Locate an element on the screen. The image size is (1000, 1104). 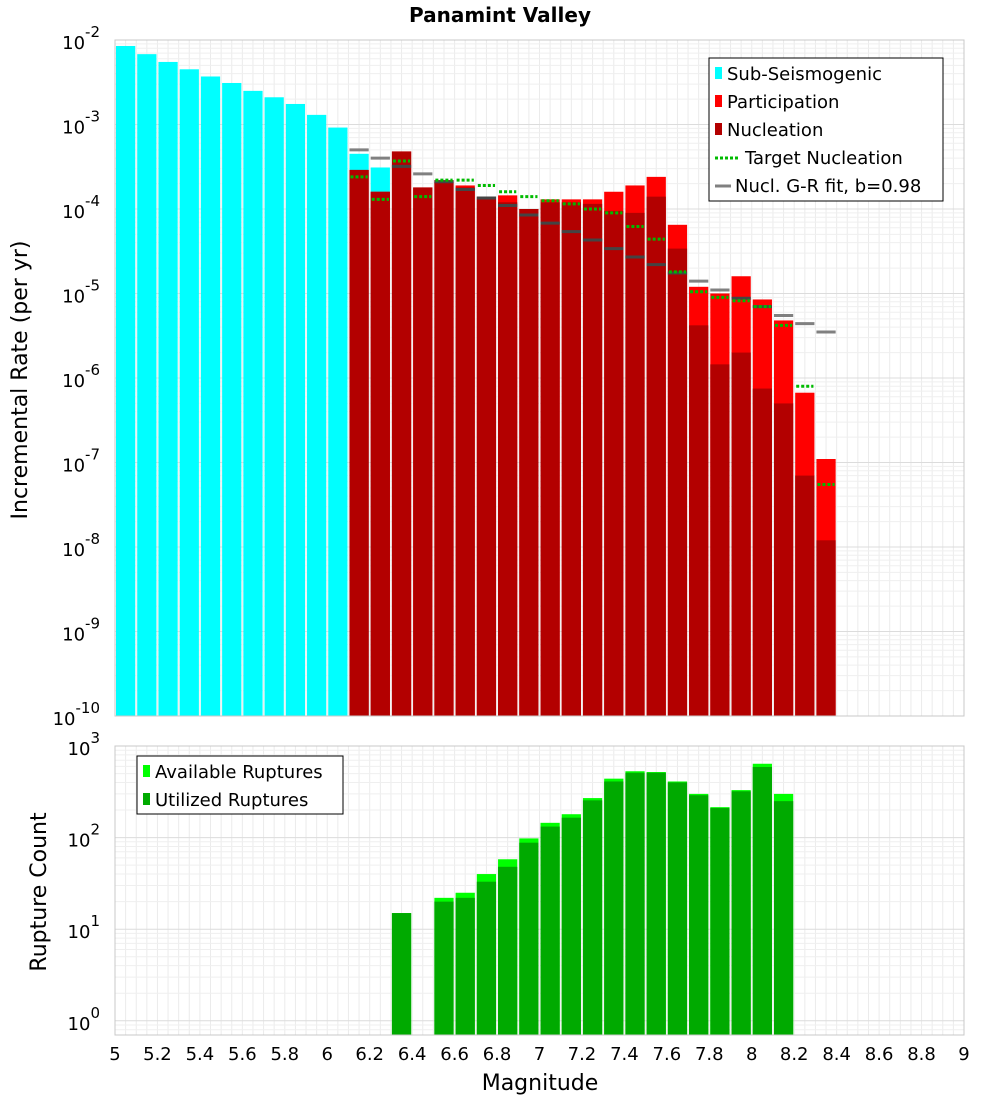
x-tick-label: 6 is located at coordinates (327, 1054).